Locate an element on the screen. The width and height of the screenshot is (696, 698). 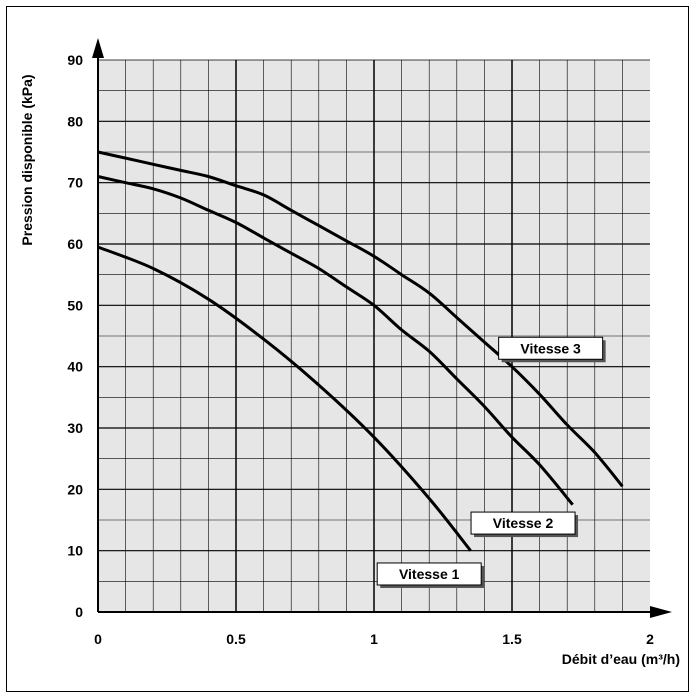
y-tick-label: 70 is located at coordinates (75, 183).